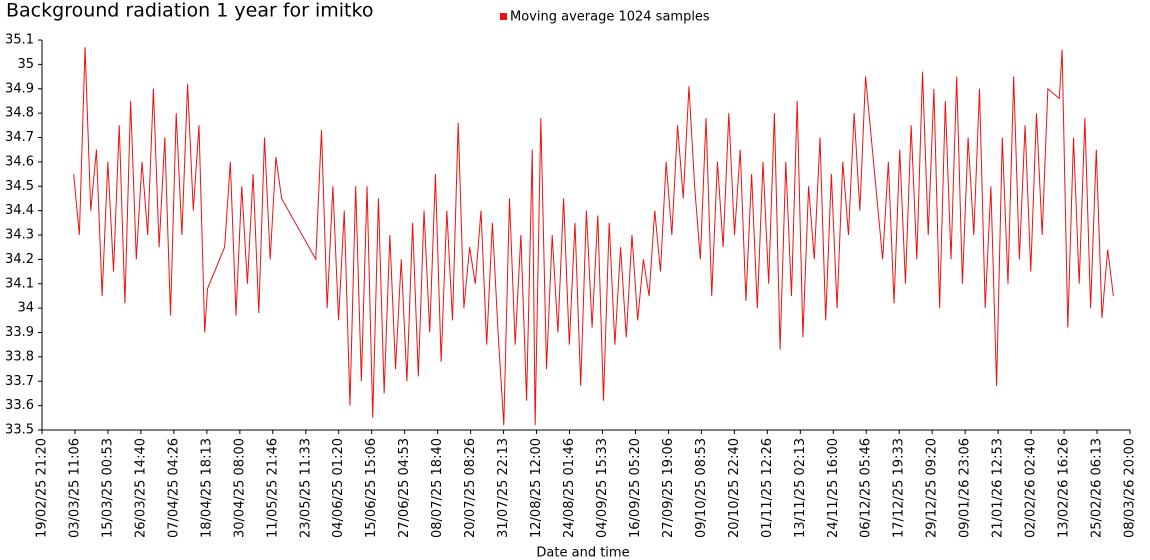 The width and height of the screenshot is (1150, 560). I want to click on x-tick-label: 16/09/25 05:20, so click(635, 488).